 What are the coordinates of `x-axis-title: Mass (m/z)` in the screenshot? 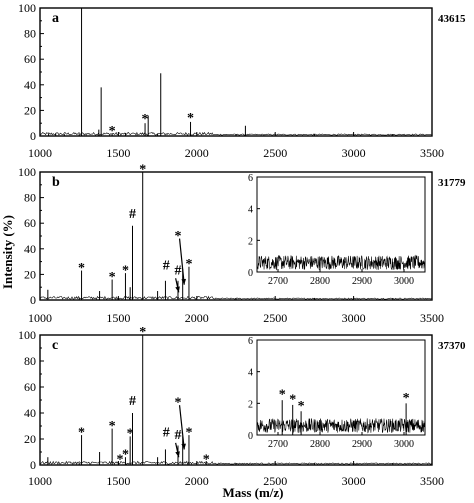 It's located at (252, 492).